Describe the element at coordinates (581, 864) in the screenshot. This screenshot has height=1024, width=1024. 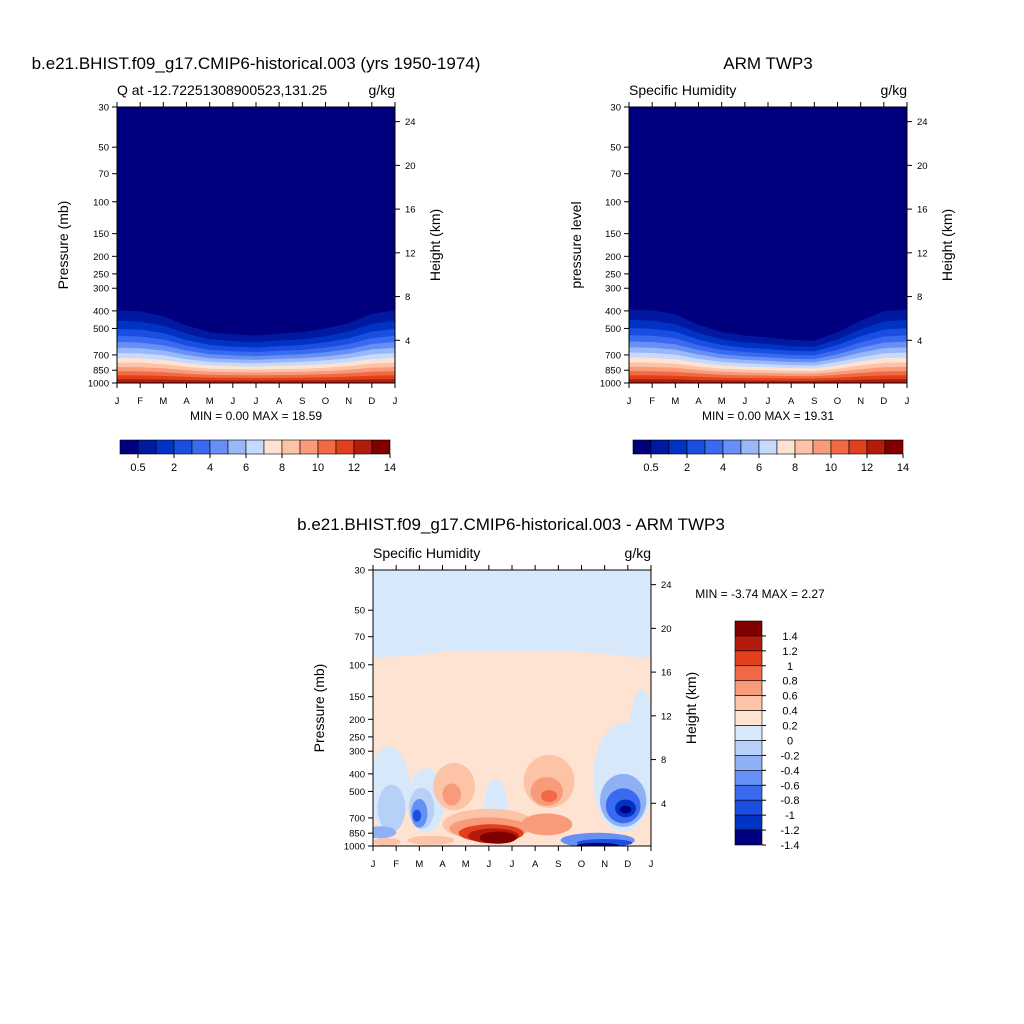
I see `x-tick-label: O` at that location.